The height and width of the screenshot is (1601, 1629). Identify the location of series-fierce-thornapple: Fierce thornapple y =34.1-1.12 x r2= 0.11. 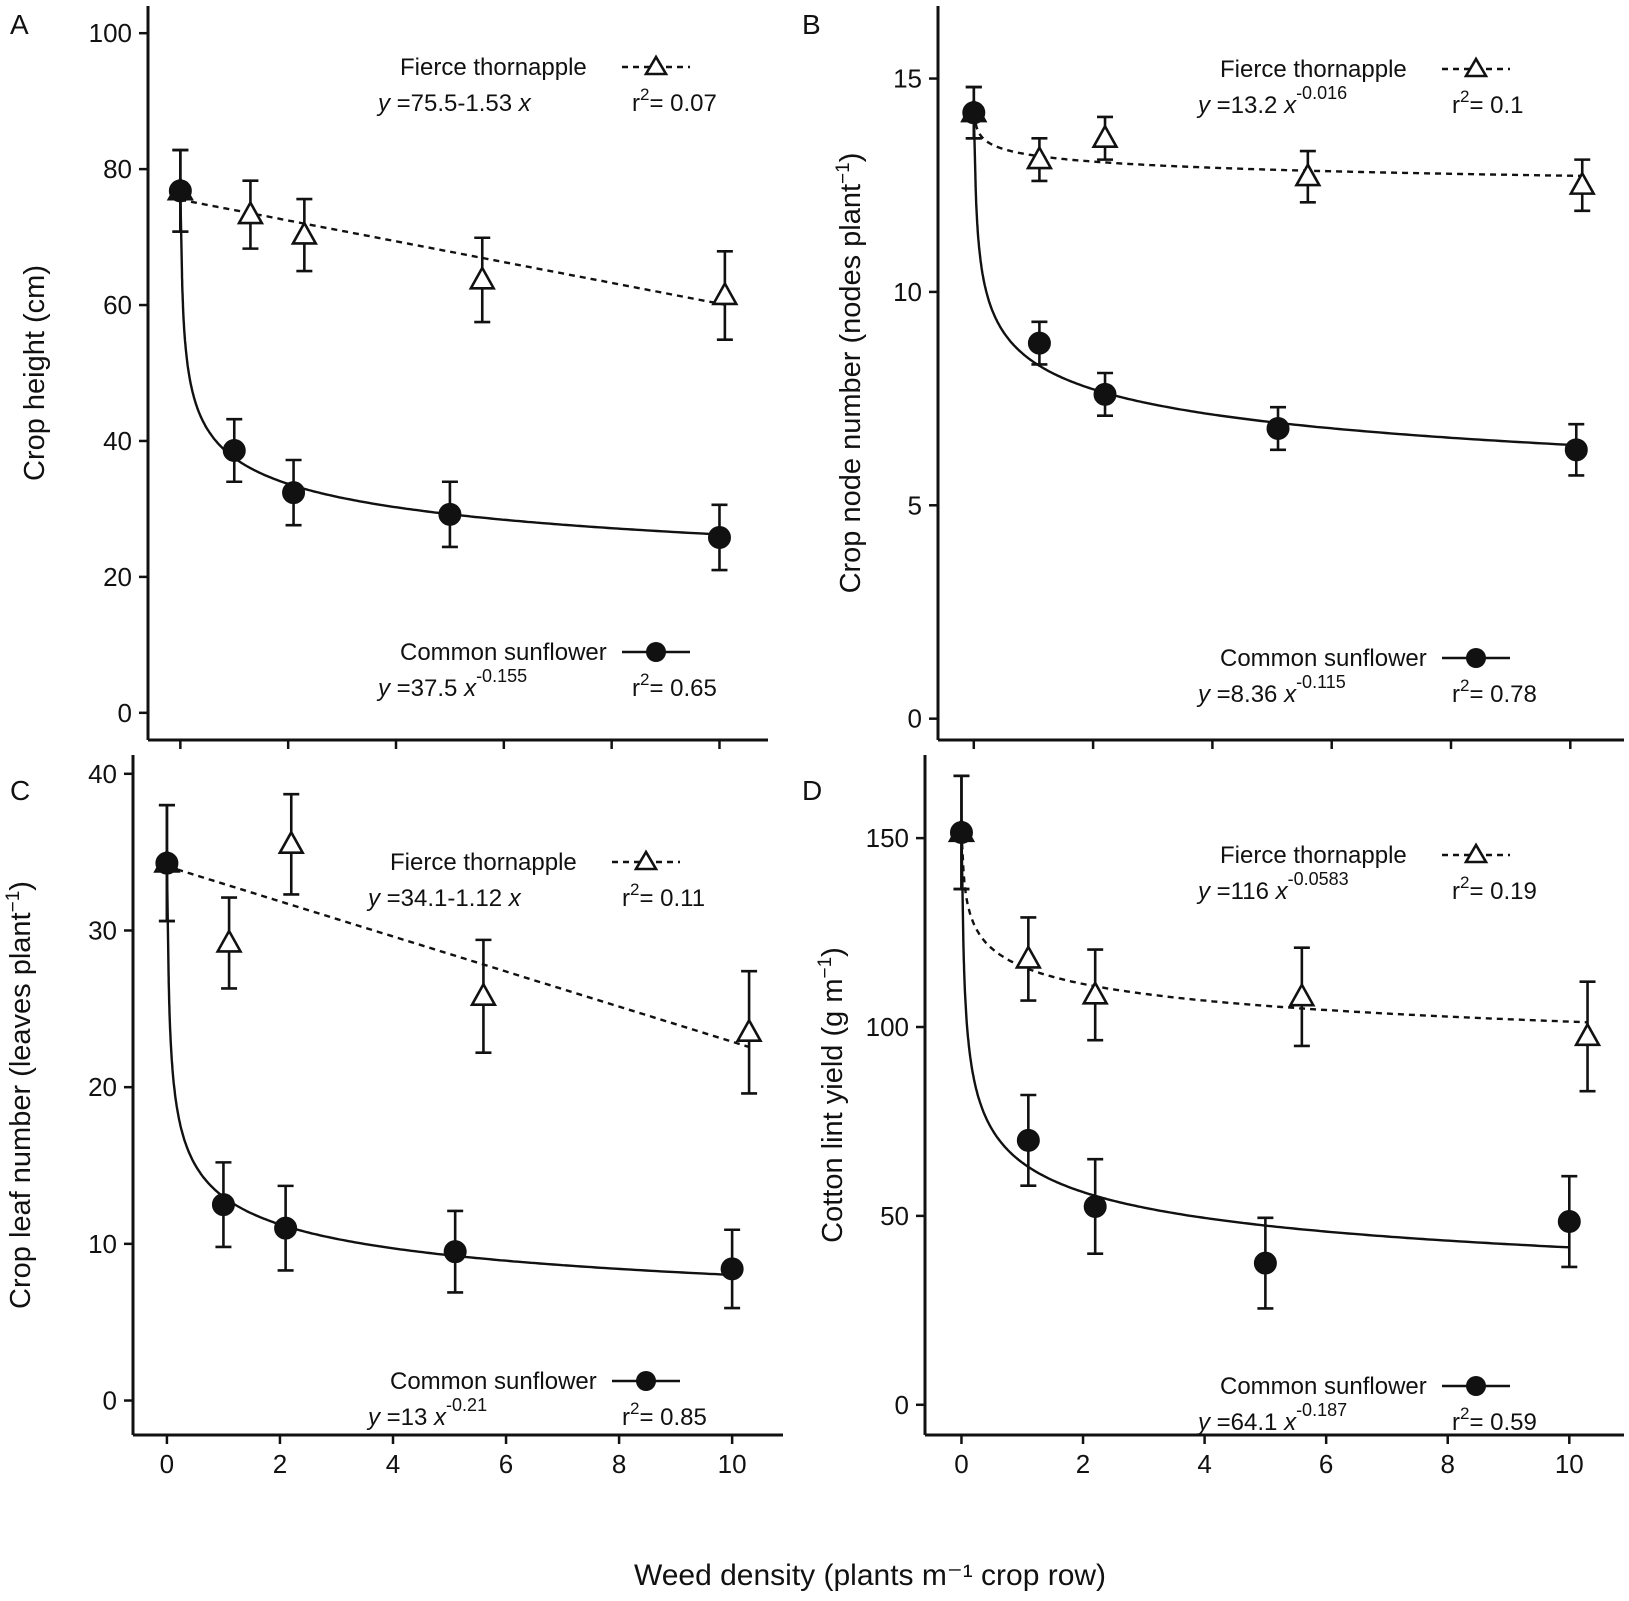
(458, 943).